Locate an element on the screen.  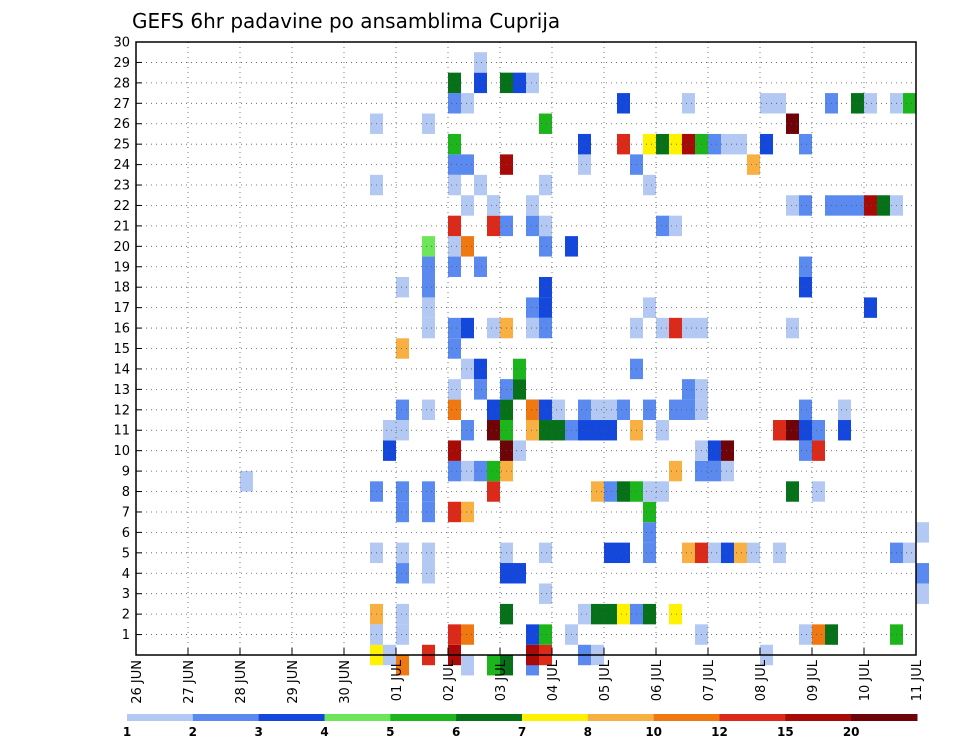
legend-label: 1 is located at coordinates (127, 732).